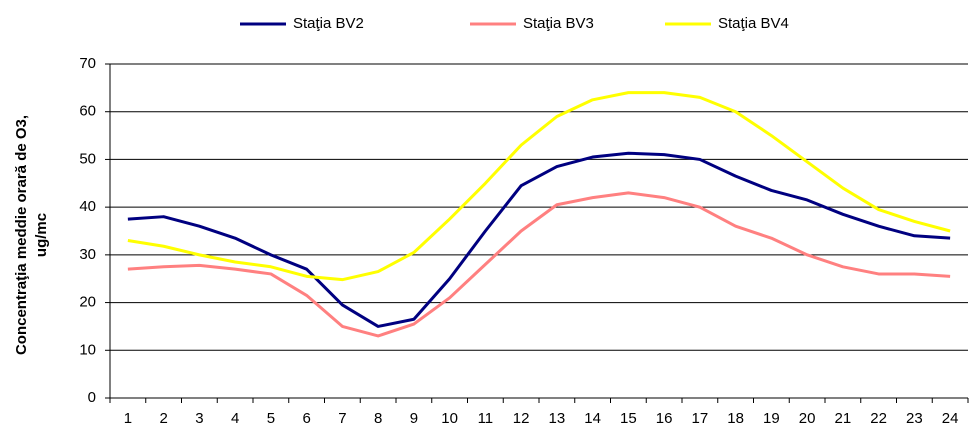  I want to click on y-tick-label: 70, so click(87, 63).